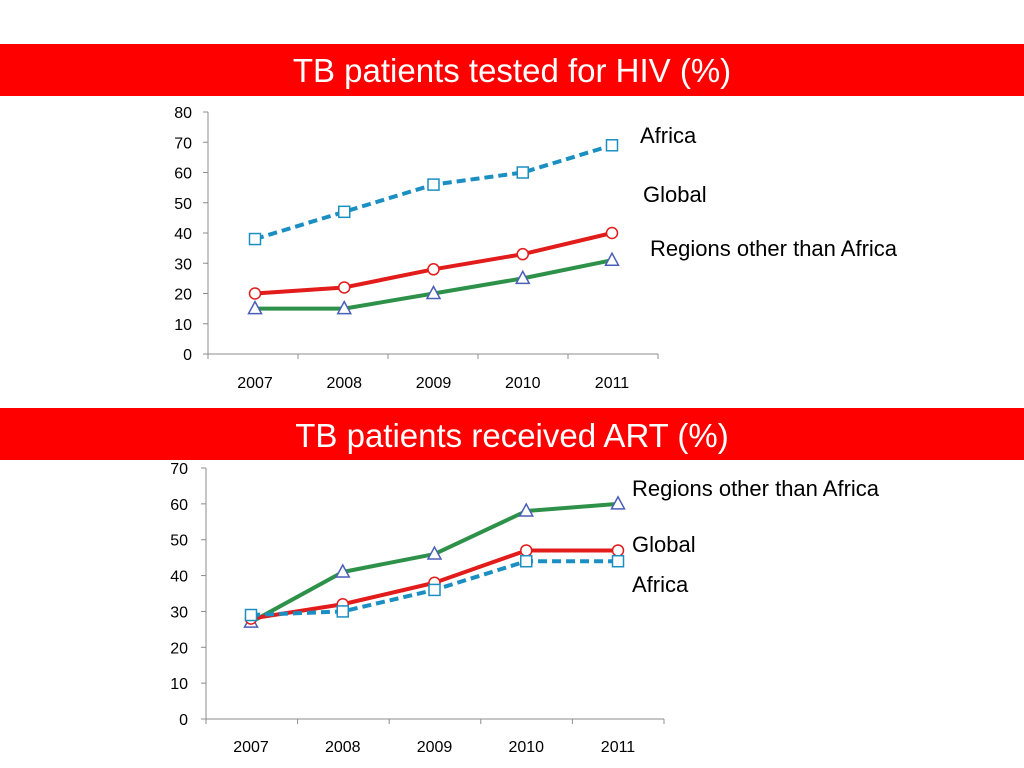 The width and height of the screenshot is (1024, 768). Describe the element at coordinates (512, 70) in the screenshot. I see `chart-title-hiv-testing: TB patients tested for HIV (%)` at that location.